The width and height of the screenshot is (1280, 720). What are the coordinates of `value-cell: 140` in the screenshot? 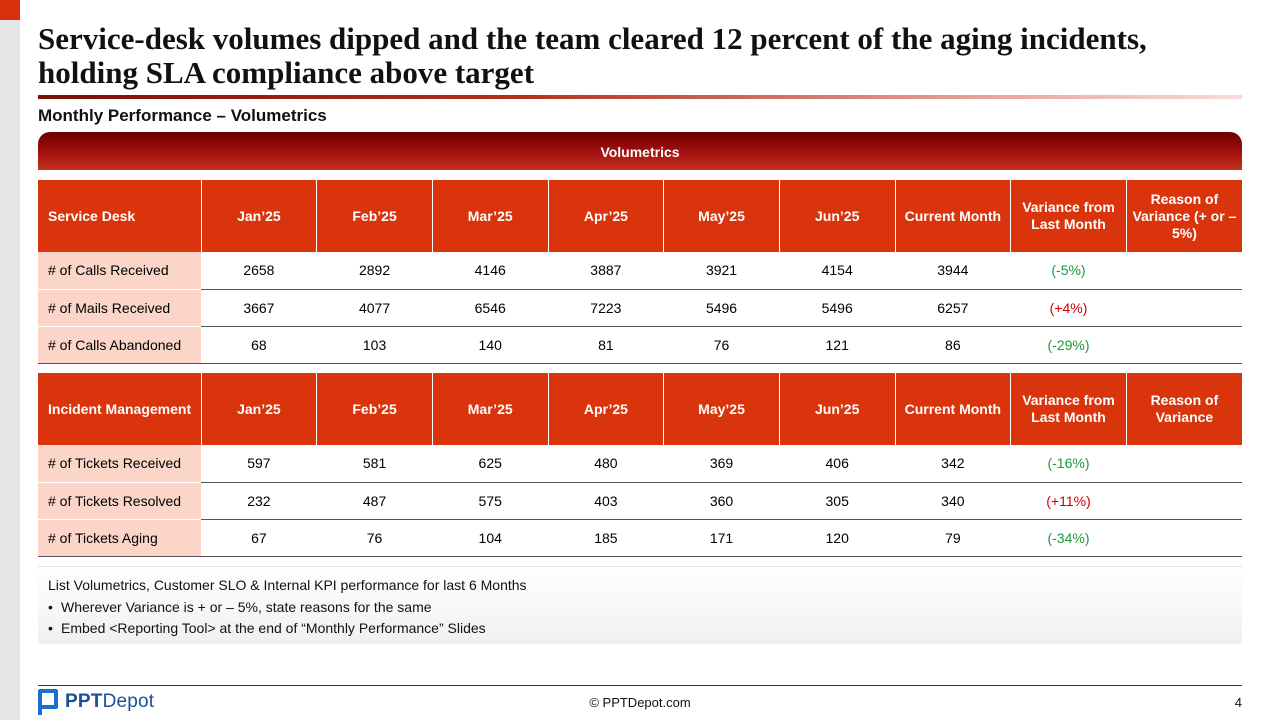 It's located at (490, 345).